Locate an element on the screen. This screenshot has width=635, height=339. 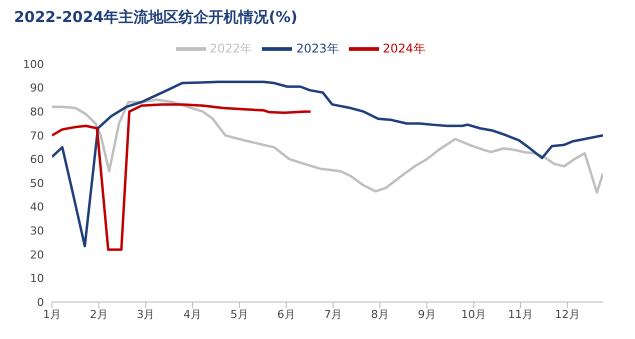
x-tick-label: 5月 is located at coordinates (239, 314).